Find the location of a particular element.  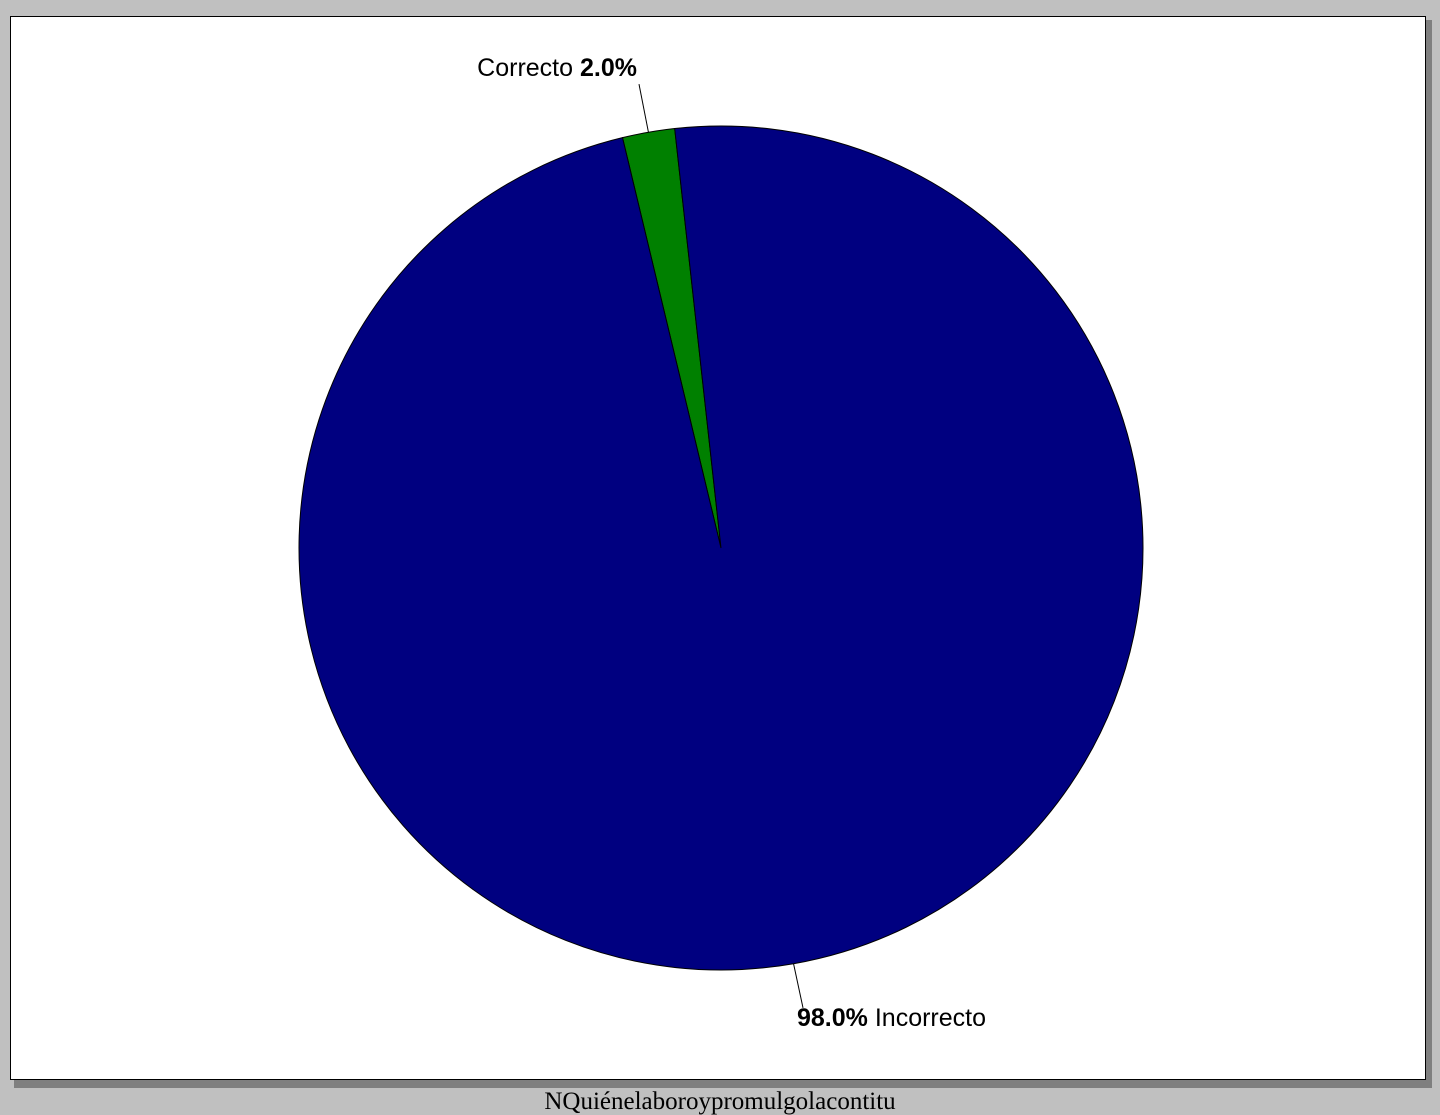

slice-label-name: Correcto is located at coordinates (525, 68).